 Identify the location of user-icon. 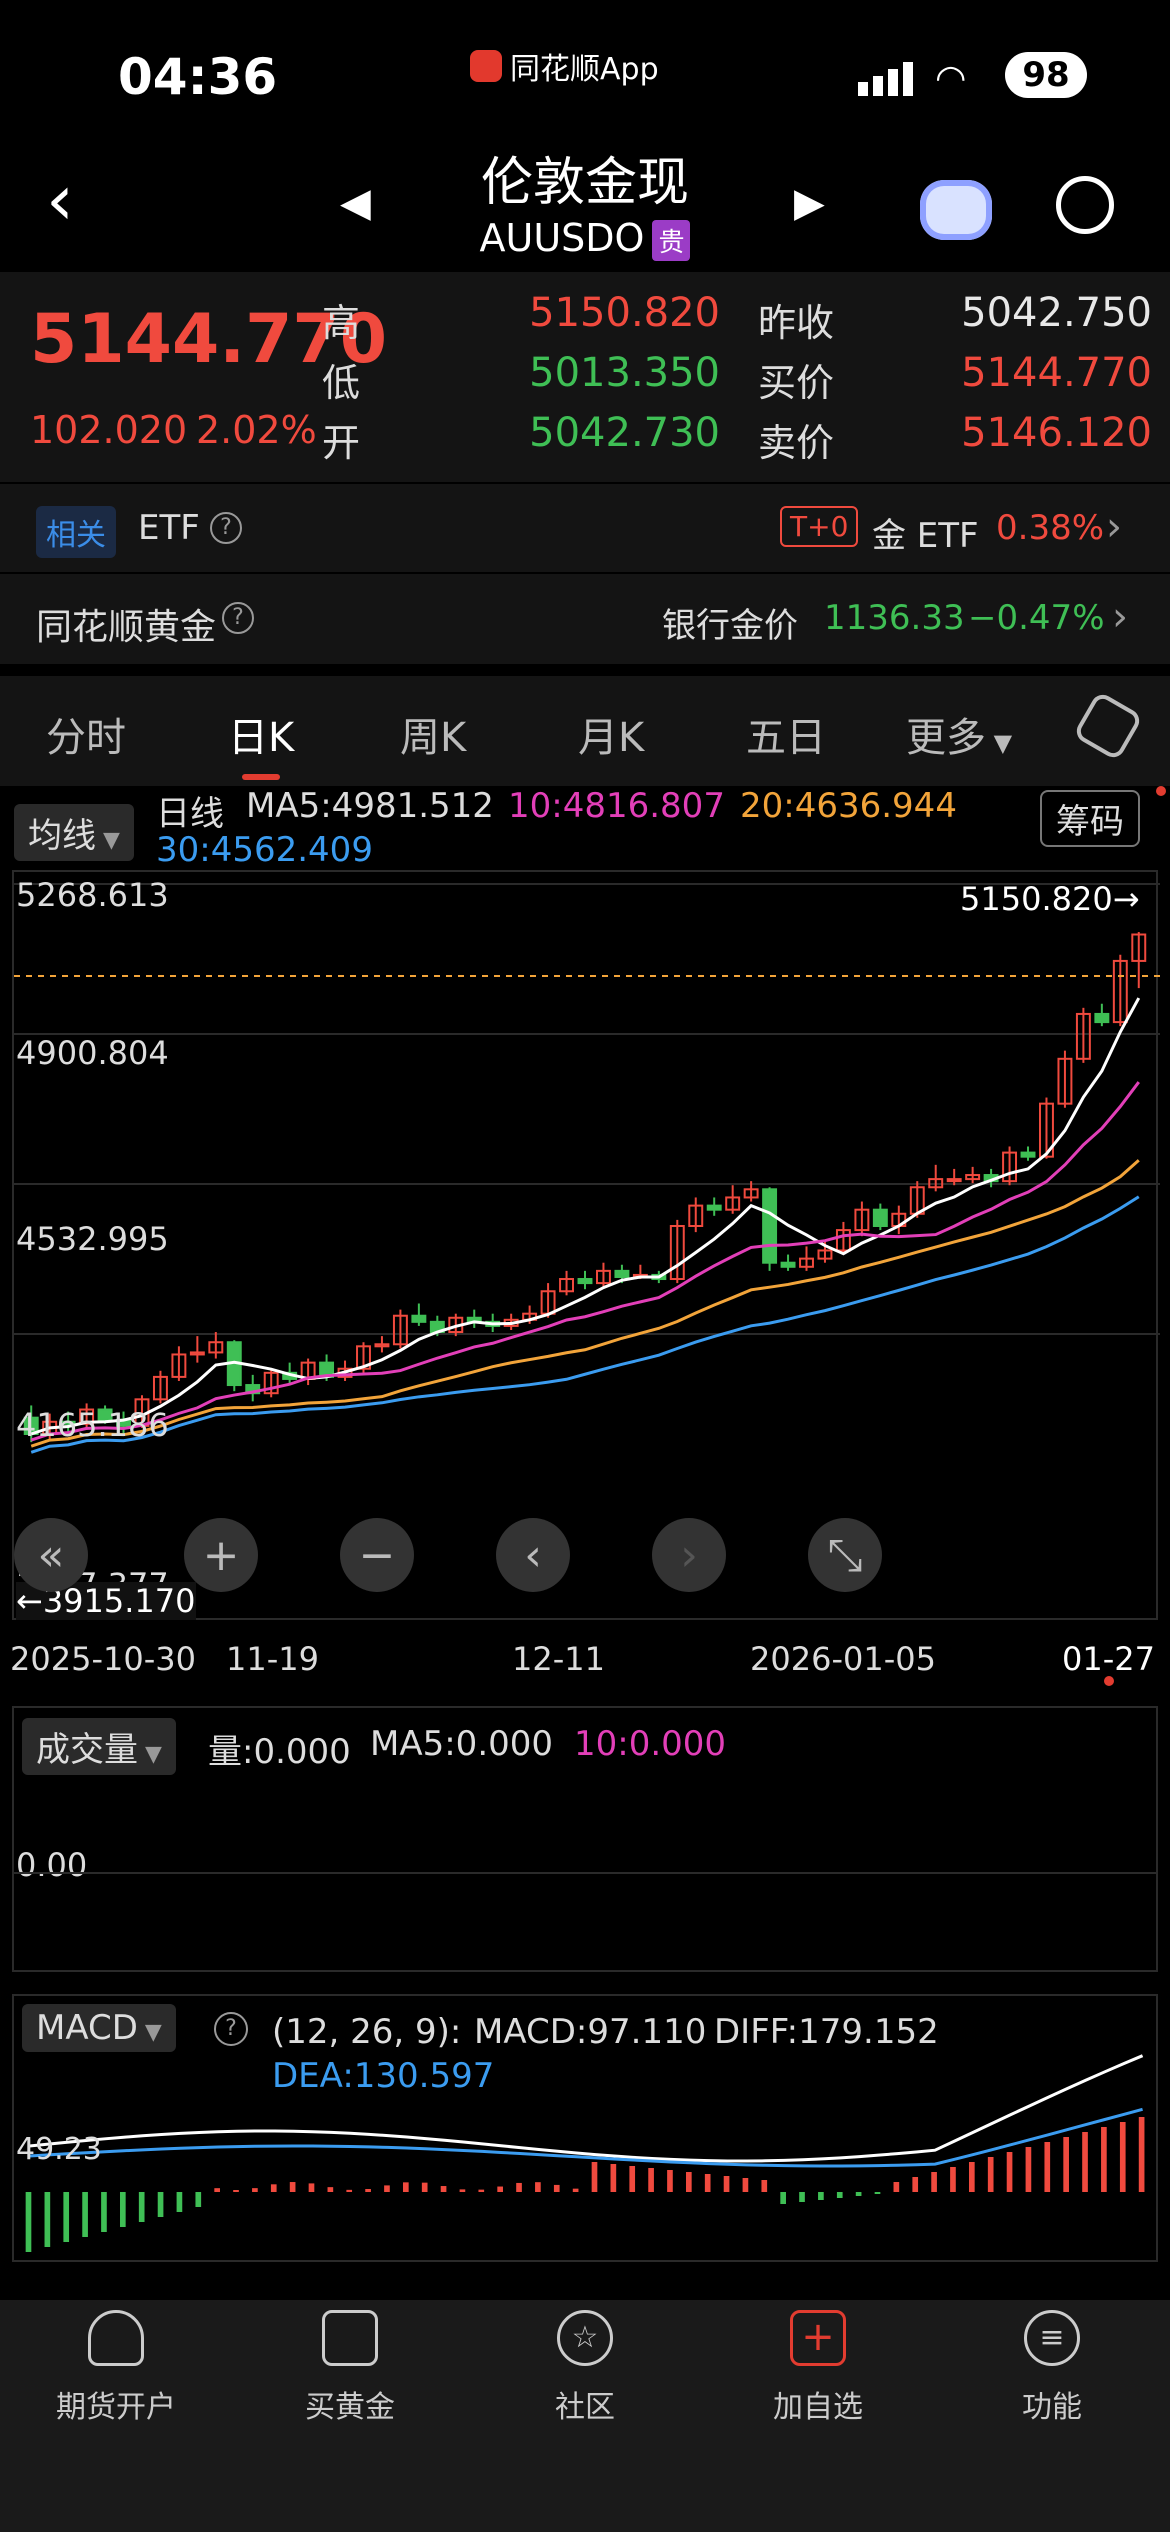
(116, 2338).